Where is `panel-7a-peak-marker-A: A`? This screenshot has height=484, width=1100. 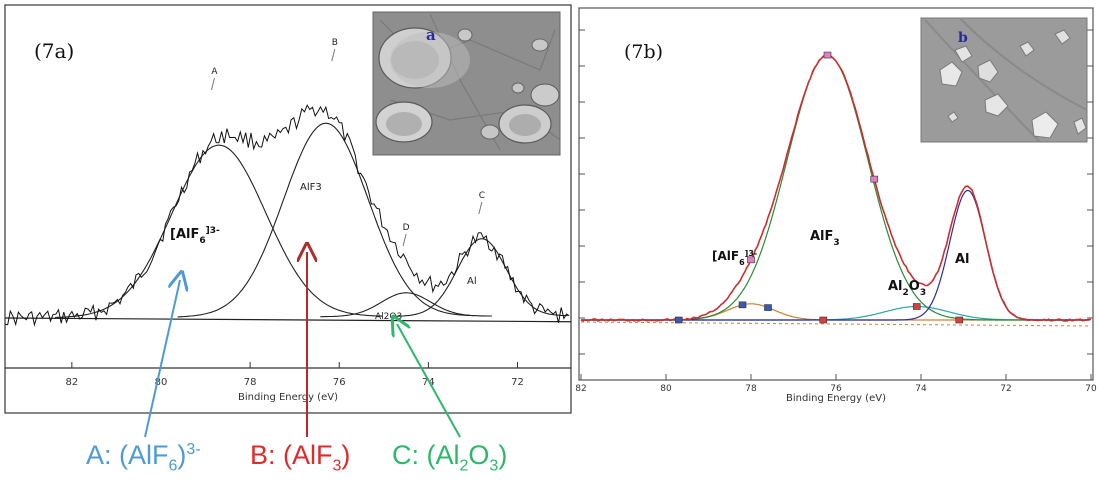
panel-7a-peak-marker-A: A is located at coordinates (214, 72).